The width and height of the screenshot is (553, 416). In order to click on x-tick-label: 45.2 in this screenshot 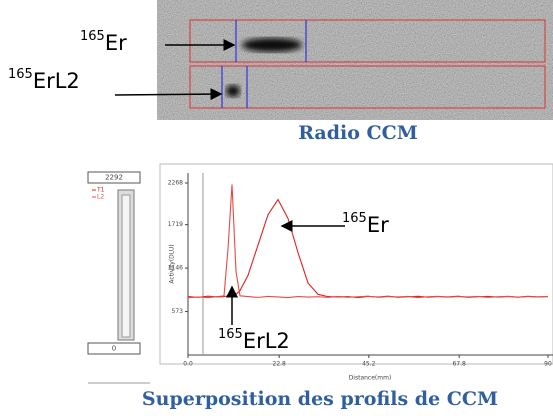, I will do `click(369, 364)`.